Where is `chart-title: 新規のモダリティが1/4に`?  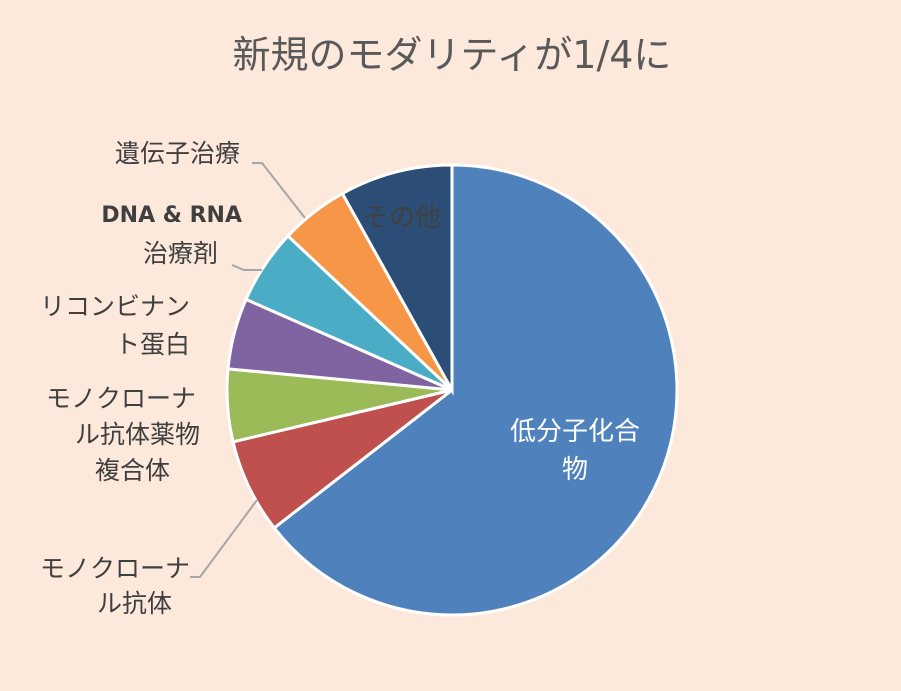 chart-title: 新規のモダリティが1/4に is located at coordinates (452, 55).